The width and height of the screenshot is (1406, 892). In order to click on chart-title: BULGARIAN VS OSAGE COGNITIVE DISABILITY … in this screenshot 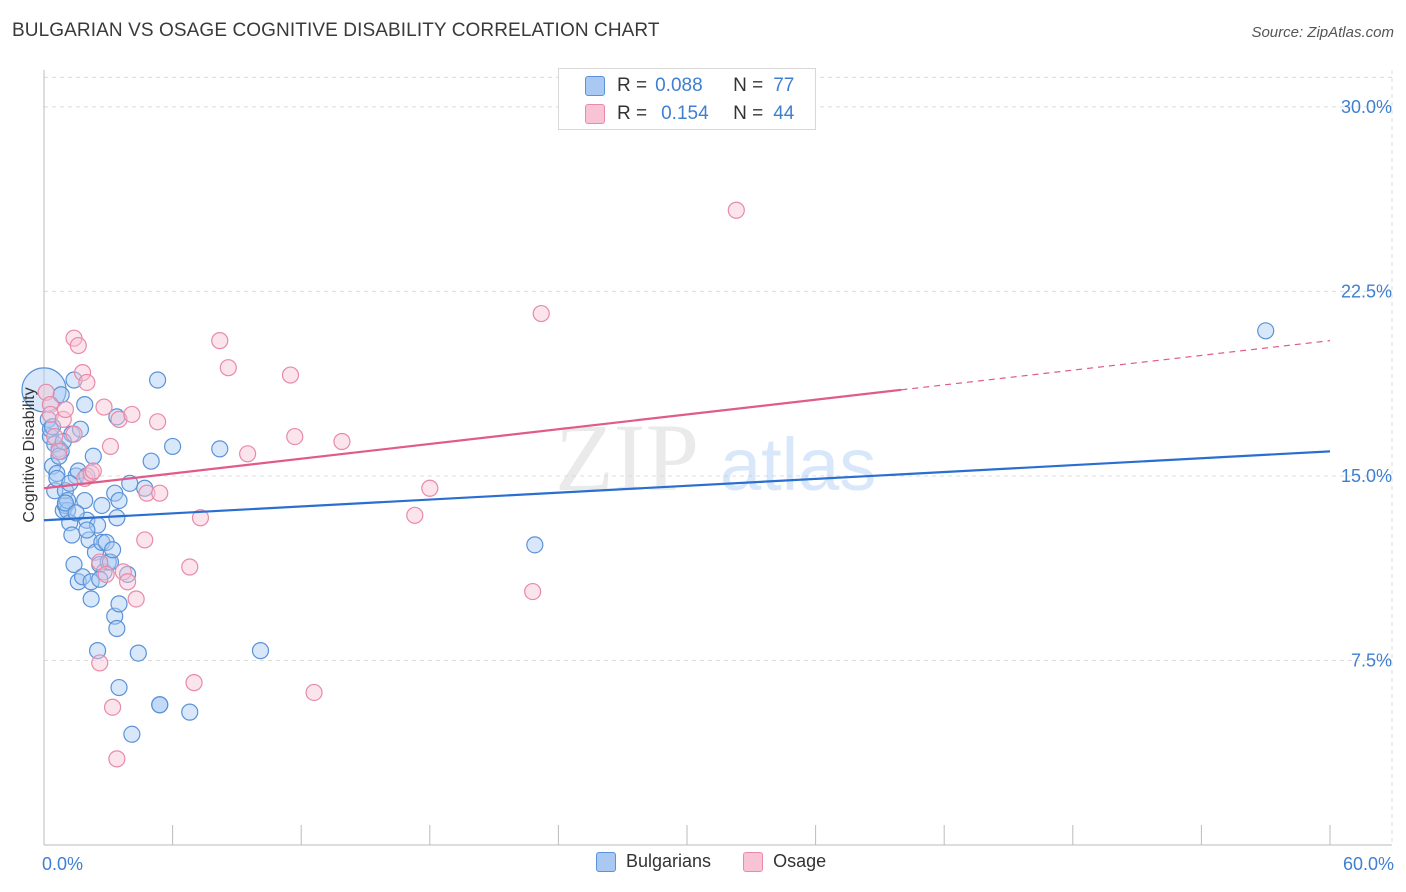, I will do `click(336, 30)`.